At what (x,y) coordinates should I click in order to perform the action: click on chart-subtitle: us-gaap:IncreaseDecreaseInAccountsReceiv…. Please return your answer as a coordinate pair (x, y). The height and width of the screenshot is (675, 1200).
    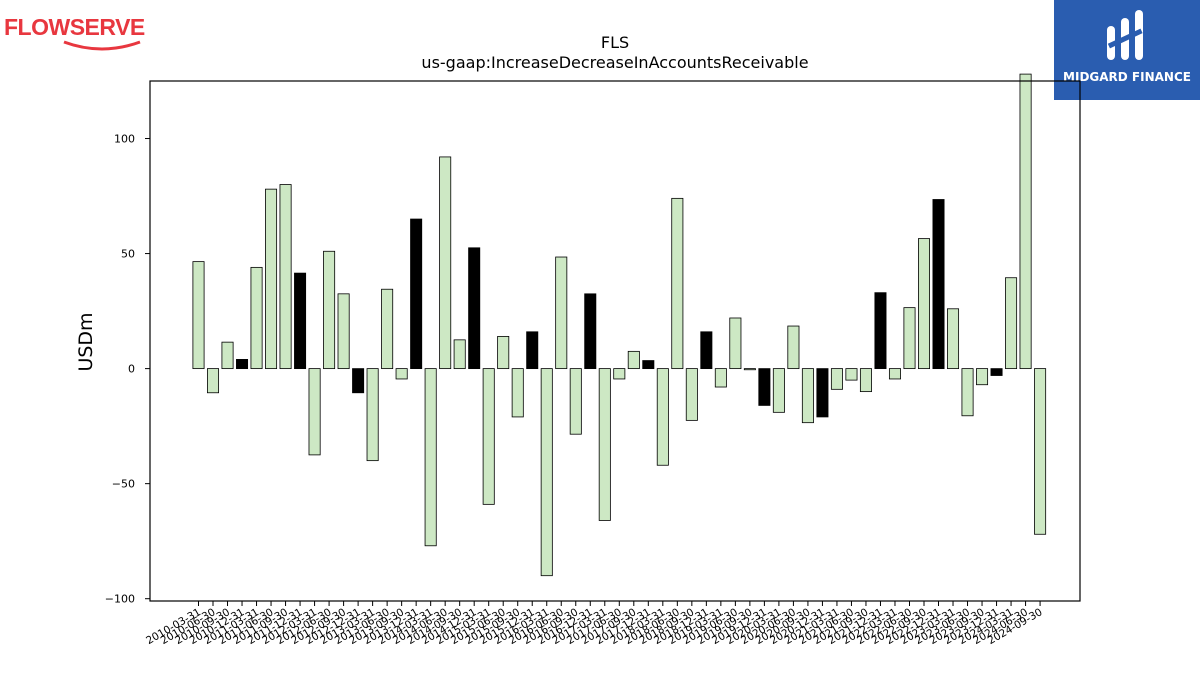
    Looking at the image, I should click on (614, 62).